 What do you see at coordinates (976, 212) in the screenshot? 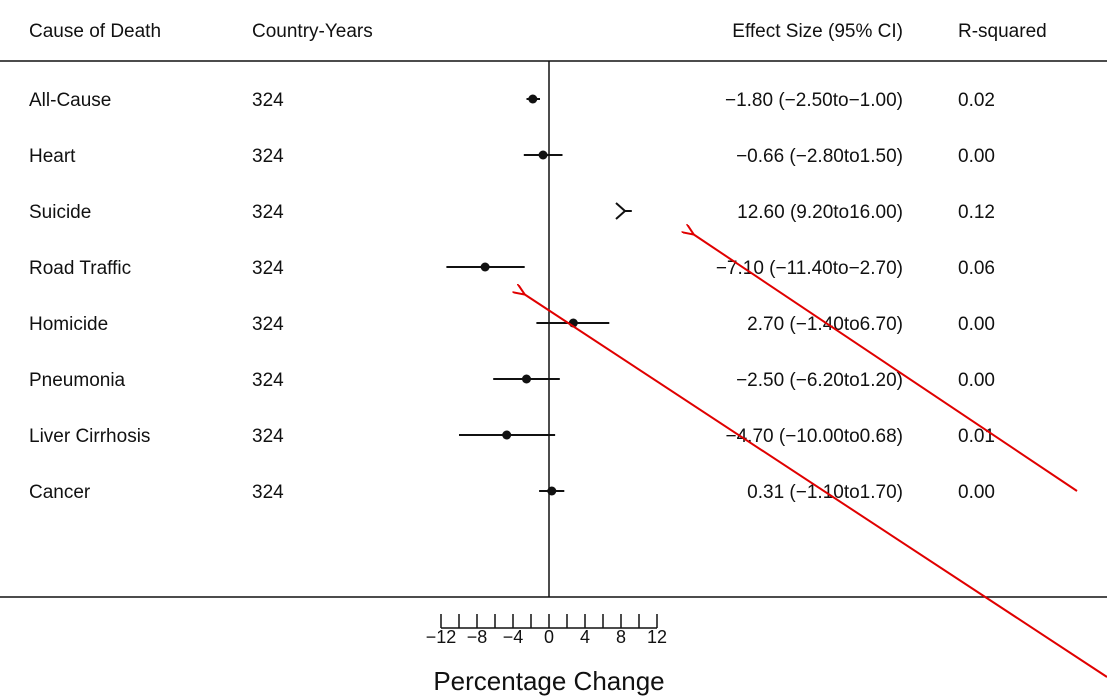
I see `row-r-squared: 0.12` at bounding box center [976, 212].